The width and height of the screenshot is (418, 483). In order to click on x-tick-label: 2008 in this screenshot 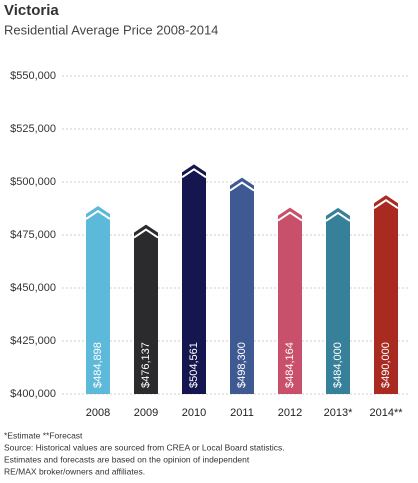, I will do `click(98, 413)`.